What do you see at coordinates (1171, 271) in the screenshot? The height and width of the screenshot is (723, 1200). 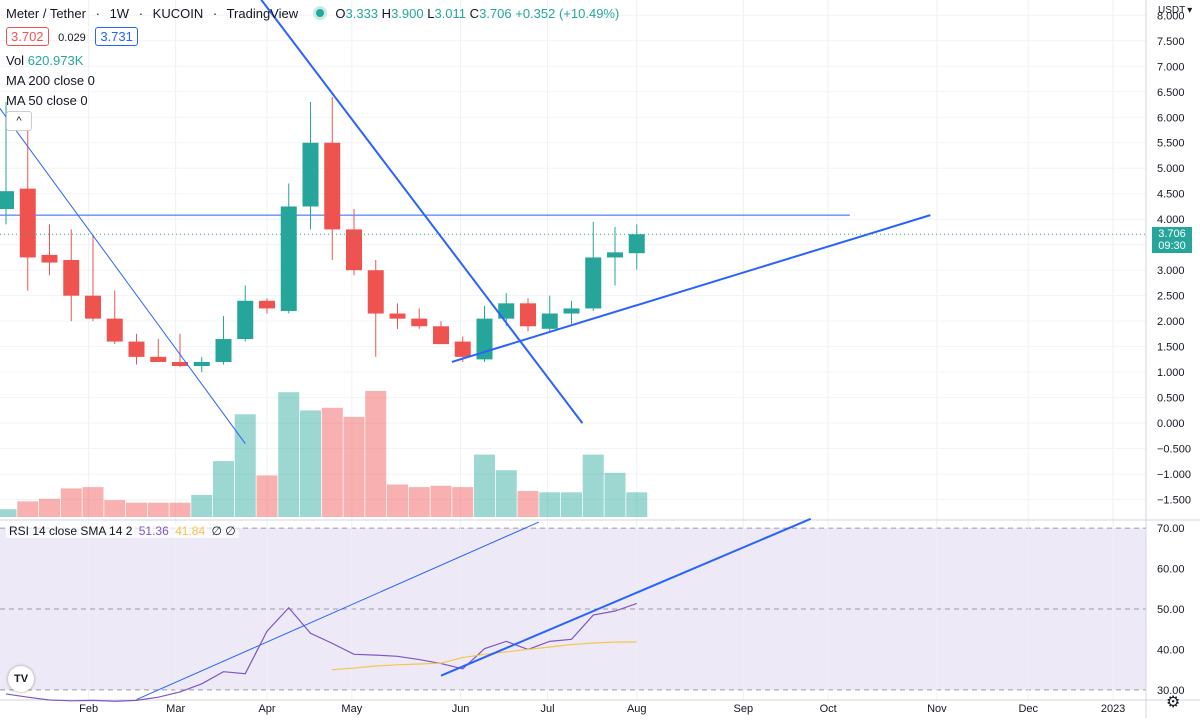 I see `price-tick-label: 3.000` at bounding box center [1171, 271].